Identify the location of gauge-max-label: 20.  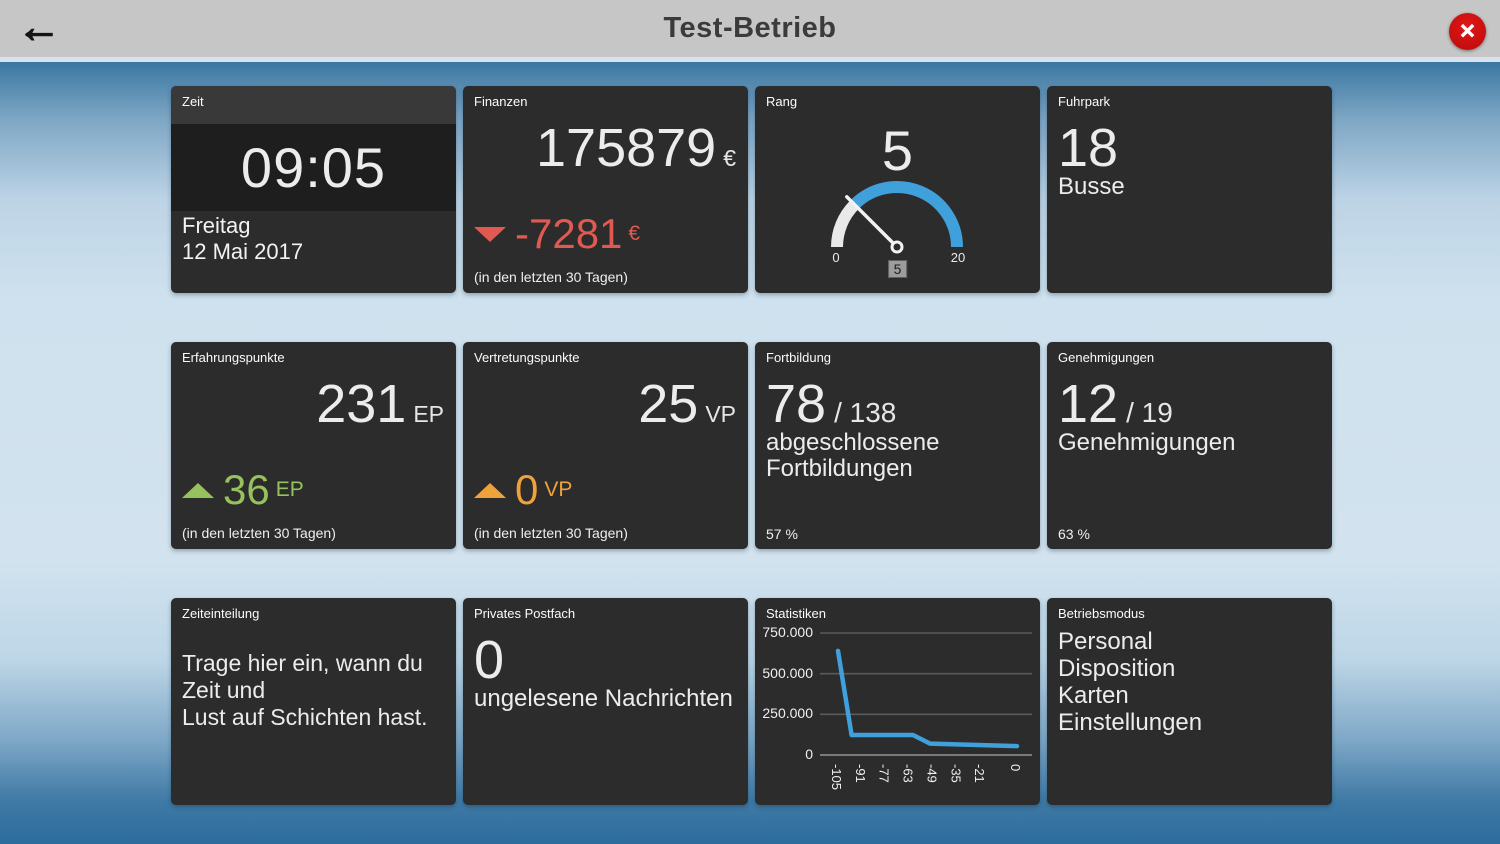
(958, 257).